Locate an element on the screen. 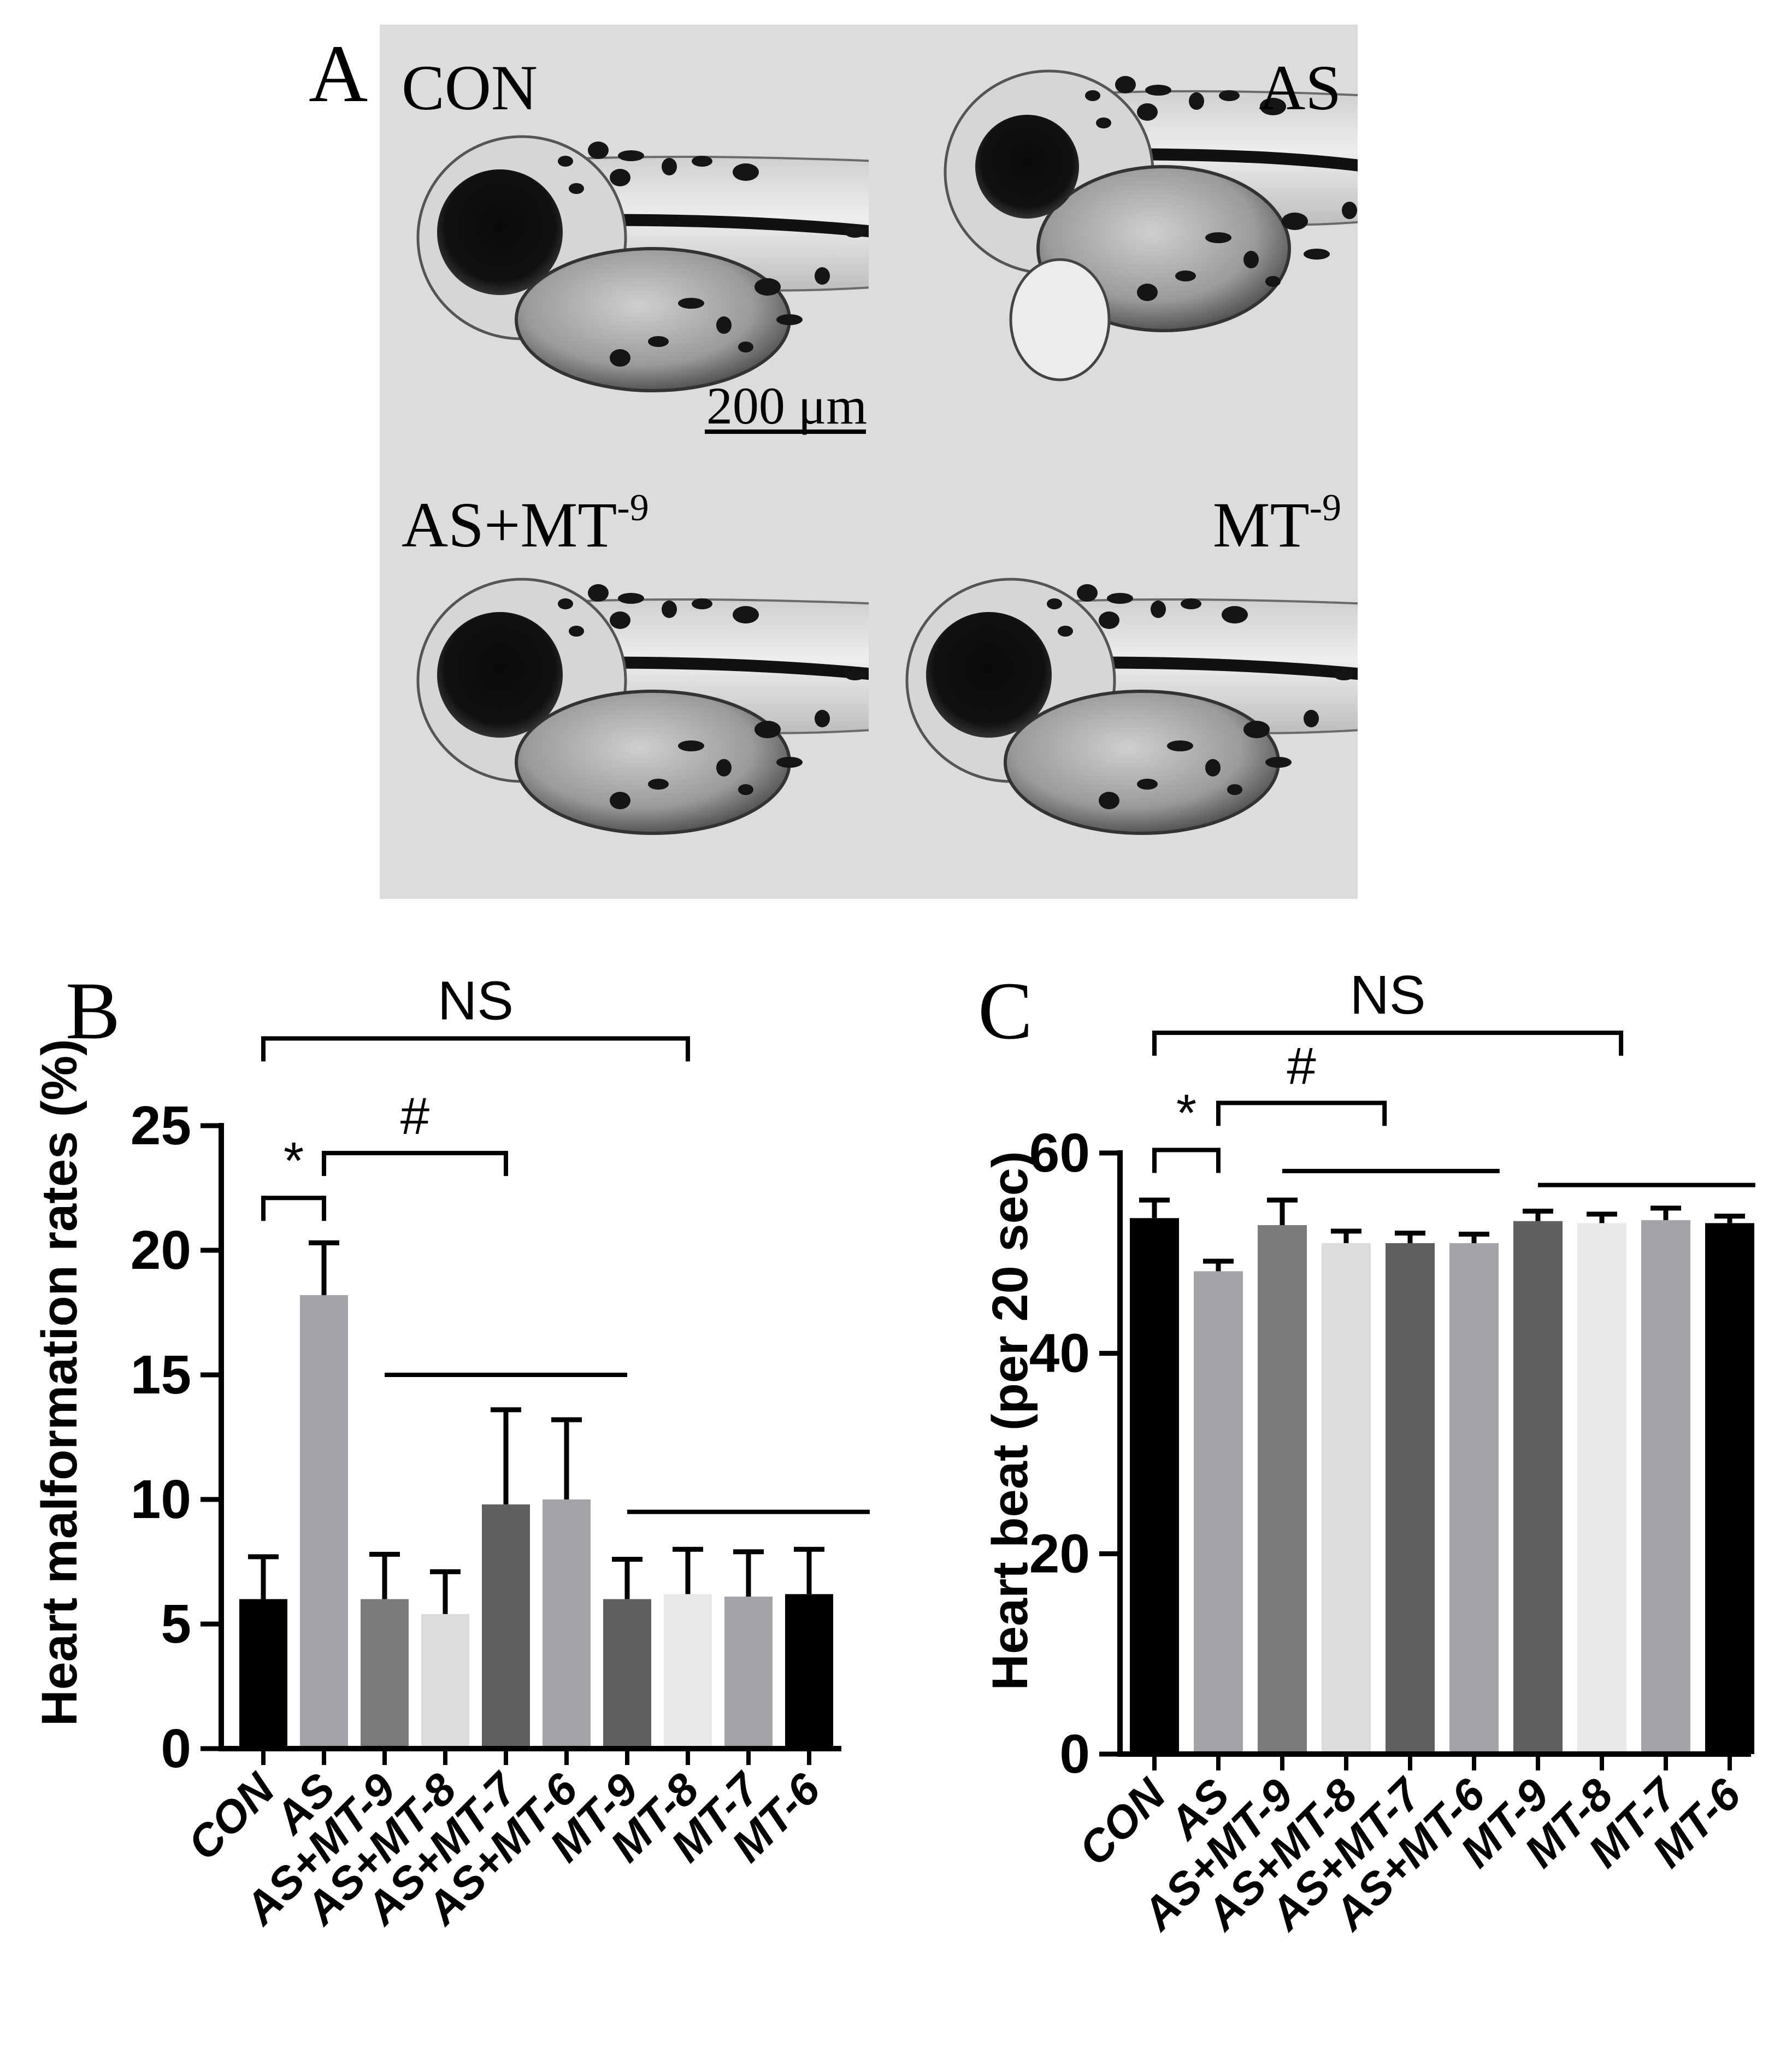  y-tick-label: 10 is located at coordinates (161, 1499).